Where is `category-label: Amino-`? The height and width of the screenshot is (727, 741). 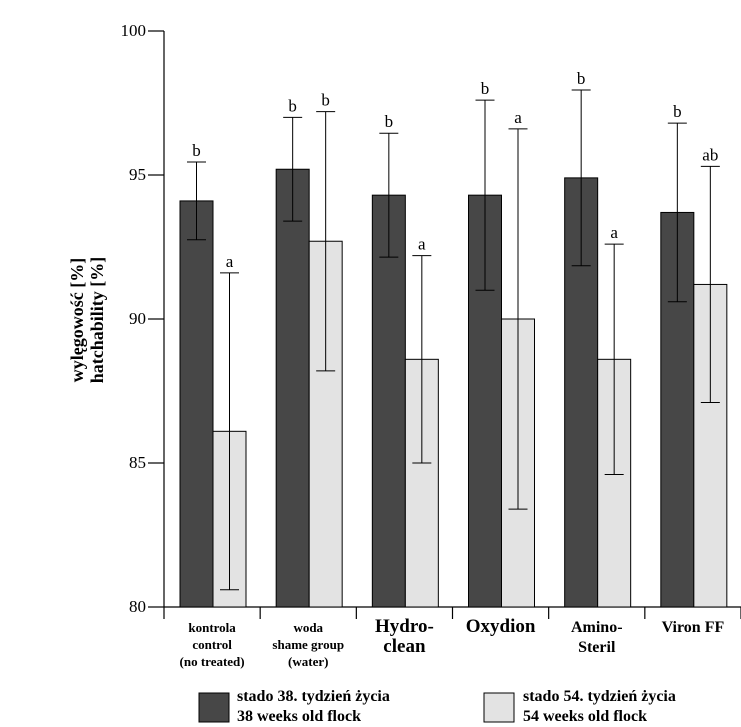 category-label: Amino- is located at coordinates (597, 627).